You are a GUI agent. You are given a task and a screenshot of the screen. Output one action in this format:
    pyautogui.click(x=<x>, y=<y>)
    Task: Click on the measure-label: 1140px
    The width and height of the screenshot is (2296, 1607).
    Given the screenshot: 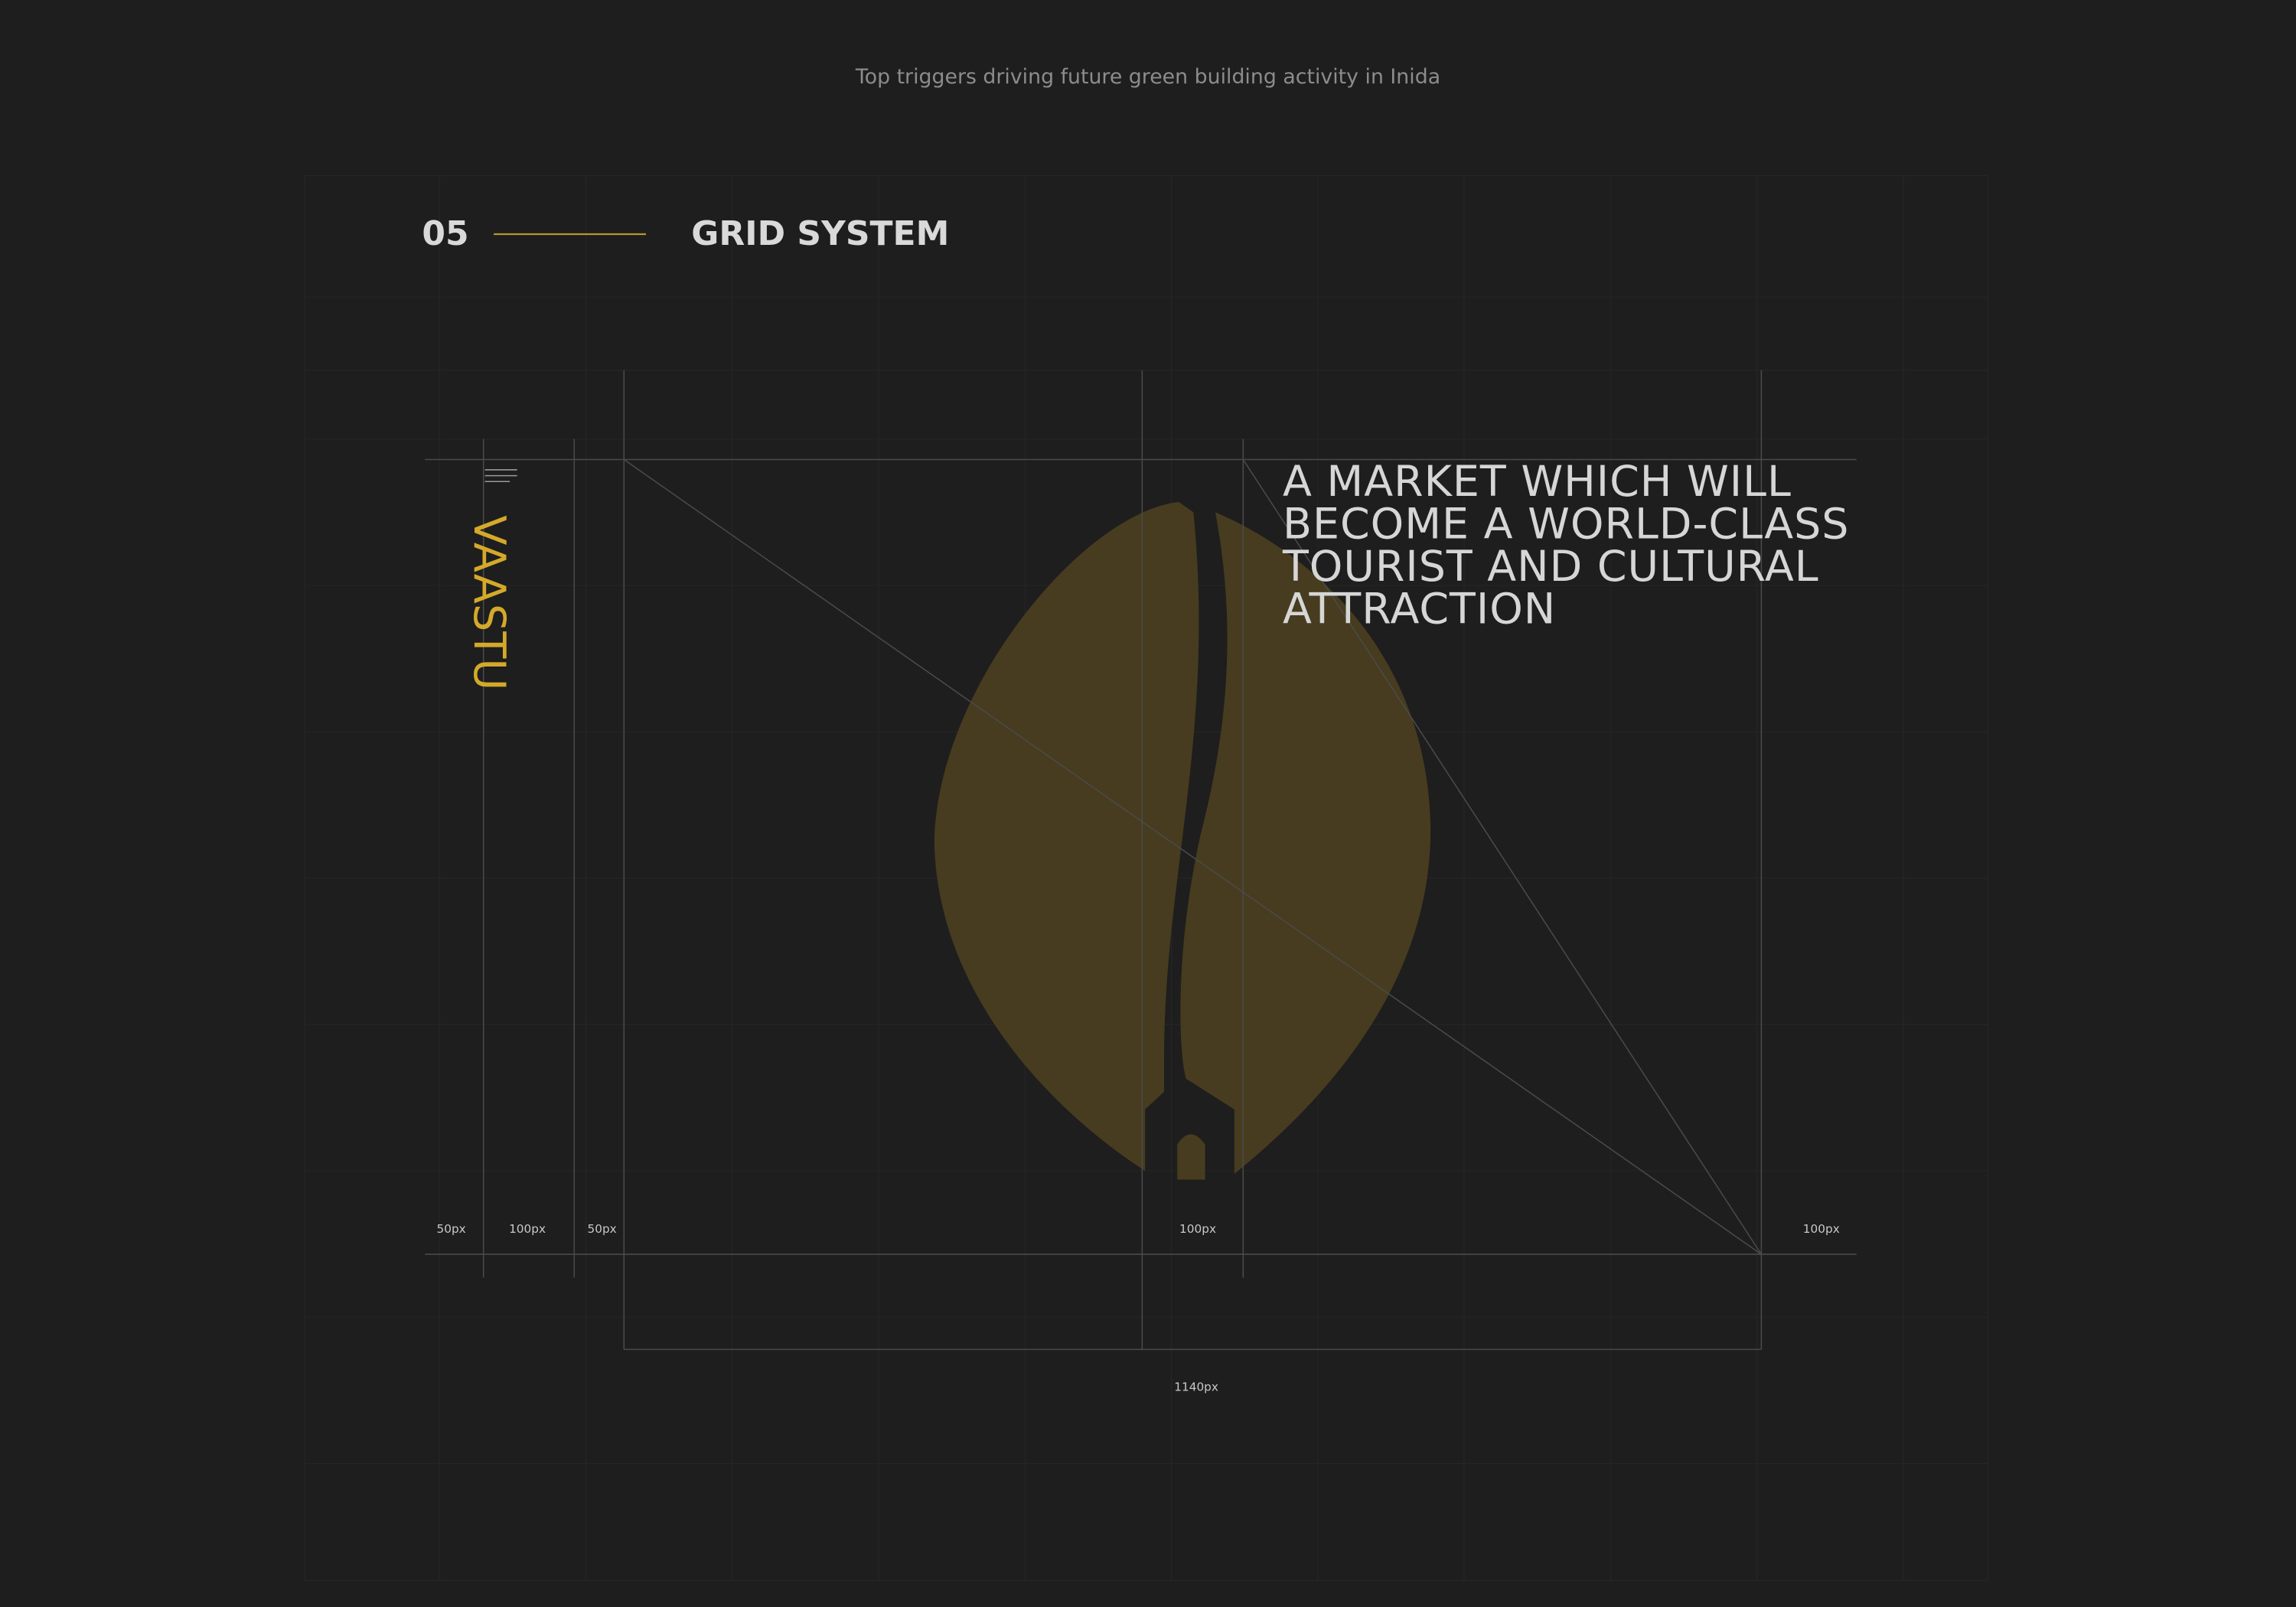 What is the action you would take?
    pyautogui.click(x=1196, y=1387)
    